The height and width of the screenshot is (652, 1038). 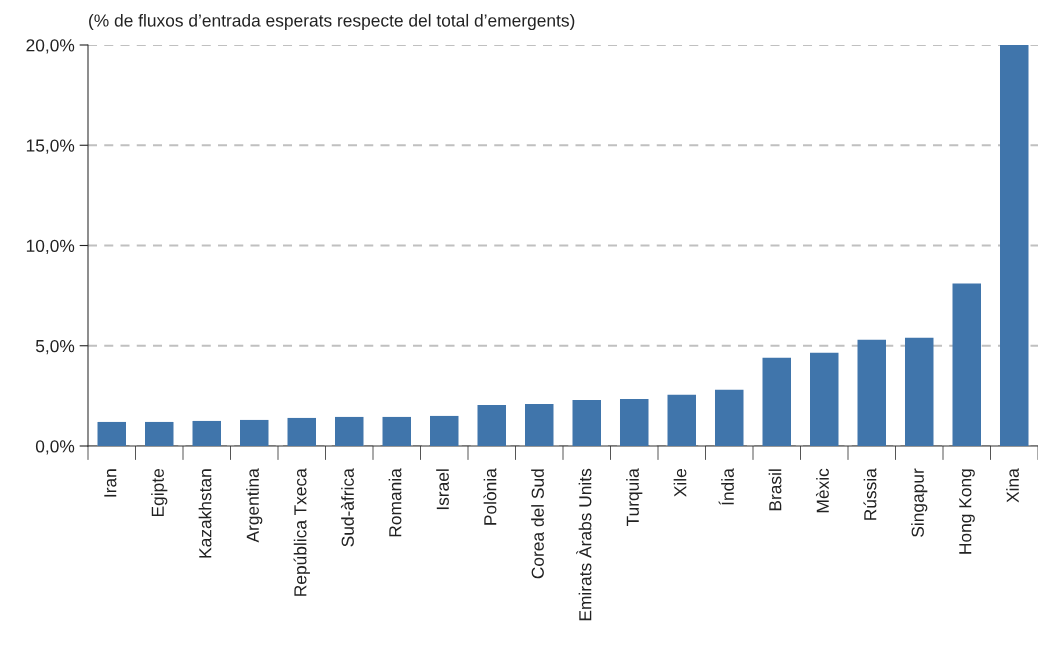 What do you see at coordinates (442, 489) in the screenshot?
I see `x-tick-label: Israel` at bounding box center [442, 489].